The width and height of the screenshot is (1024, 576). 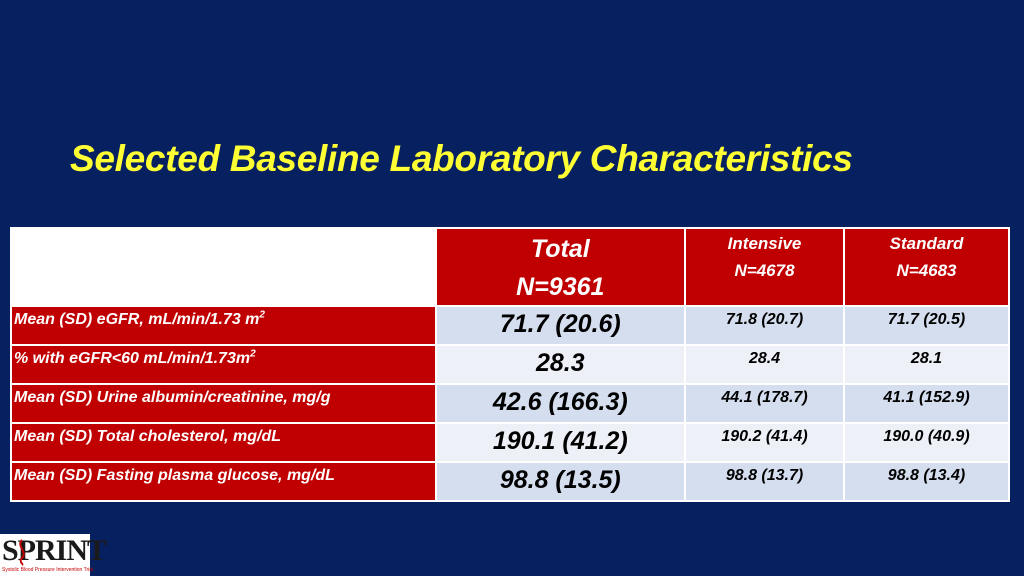 I want to click on logo-wordmark: SPRINT, so click(x=54, y=550).